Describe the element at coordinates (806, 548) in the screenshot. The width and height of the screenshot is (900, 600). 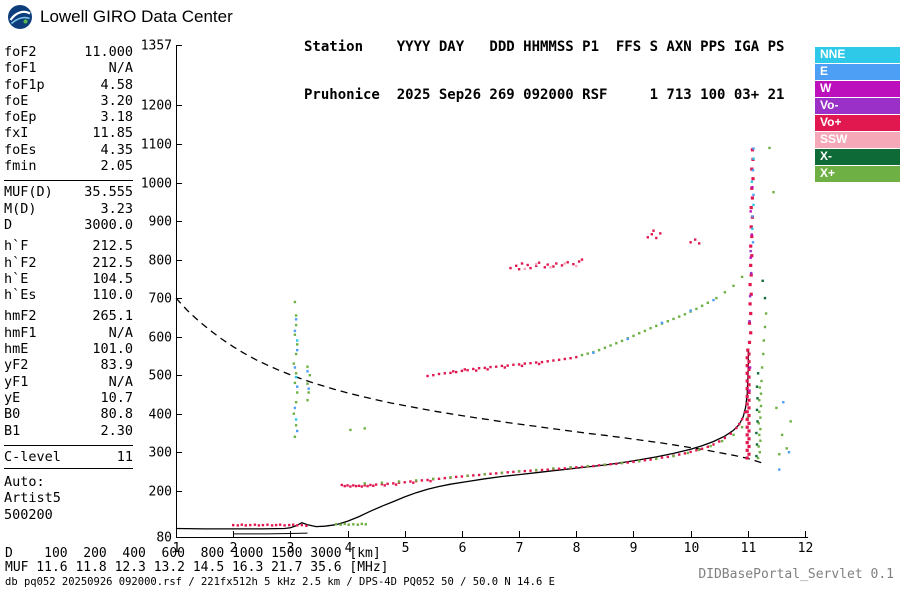
I see `svg-text: 12` at that location.